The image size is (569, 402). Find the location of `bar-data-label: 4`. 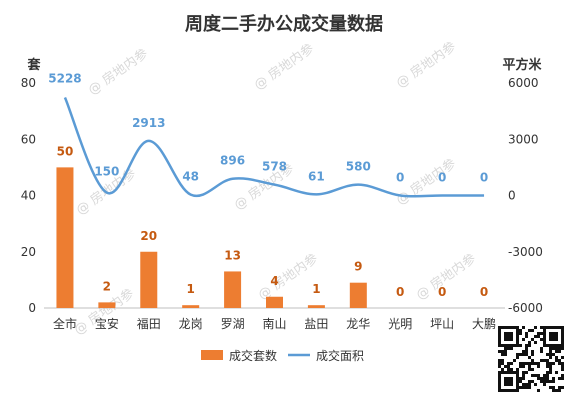

bar-data-label: 4 is located at coordinates (274, 281).